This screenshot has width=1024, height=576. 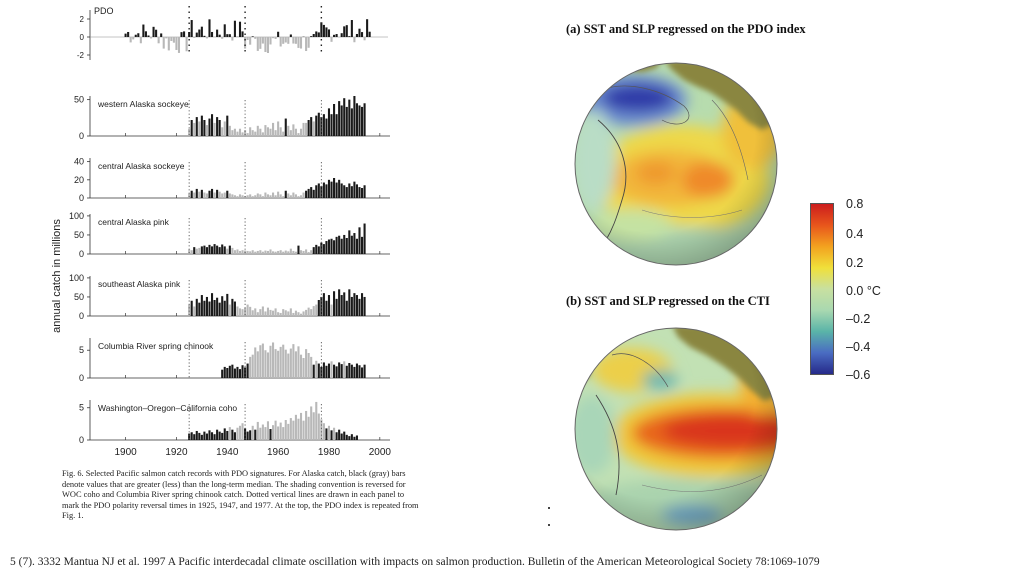 What do you see at coordinates (855, 263) in the screenshot?
I see `colorbar-tick-label: 0.2` at bounding box center [855, 263].